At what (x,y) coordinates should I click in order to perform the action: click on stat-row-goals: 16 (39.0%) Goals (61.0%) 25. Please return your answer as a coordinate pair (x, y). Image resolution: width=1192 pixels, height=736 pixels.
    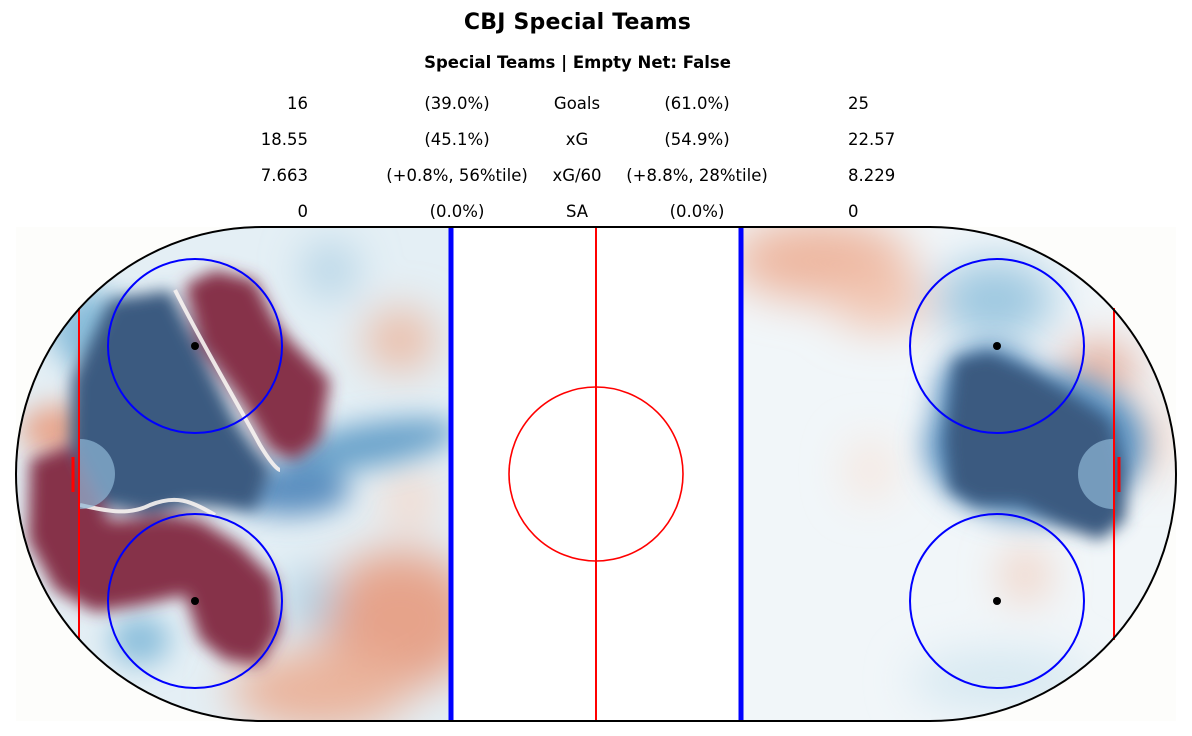
    Looking at the image, I should click on (596, 106).